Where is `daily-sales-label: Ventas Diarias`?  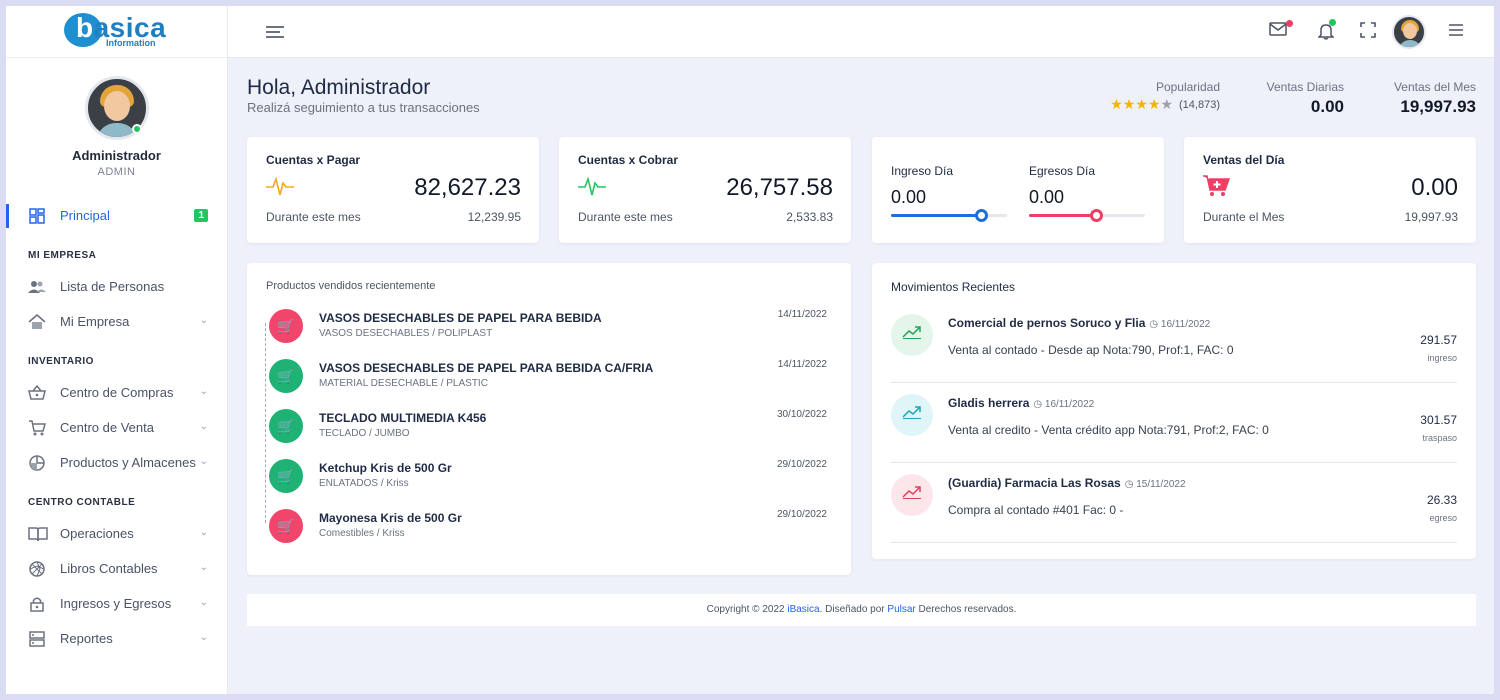
daily-sales-label: Ventas Diarias is located at coordinates (1305, 87).